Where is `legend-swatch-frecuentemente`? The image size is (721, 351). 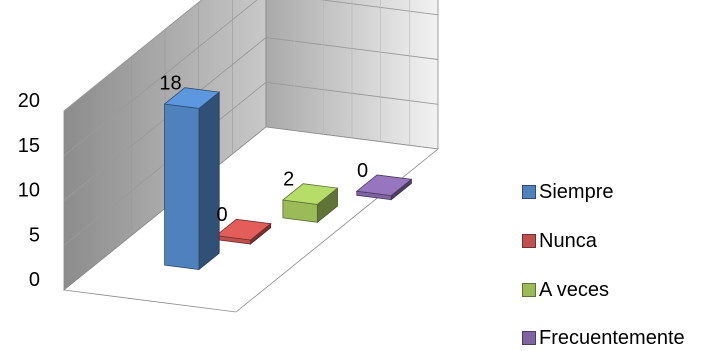 legend-swatch-frecuentemente is located at coordinates (529, 338).